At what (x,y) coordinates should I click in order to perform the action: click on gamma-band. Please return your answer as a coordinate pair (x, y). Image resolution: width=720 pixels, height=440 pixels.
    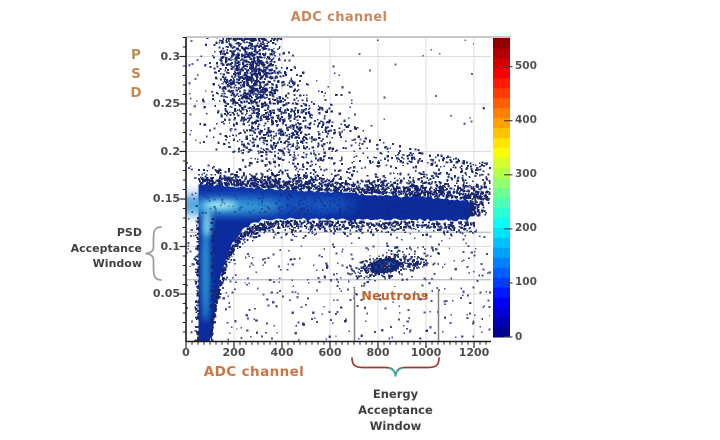
    Looking at the image, I should click on (329, 262).